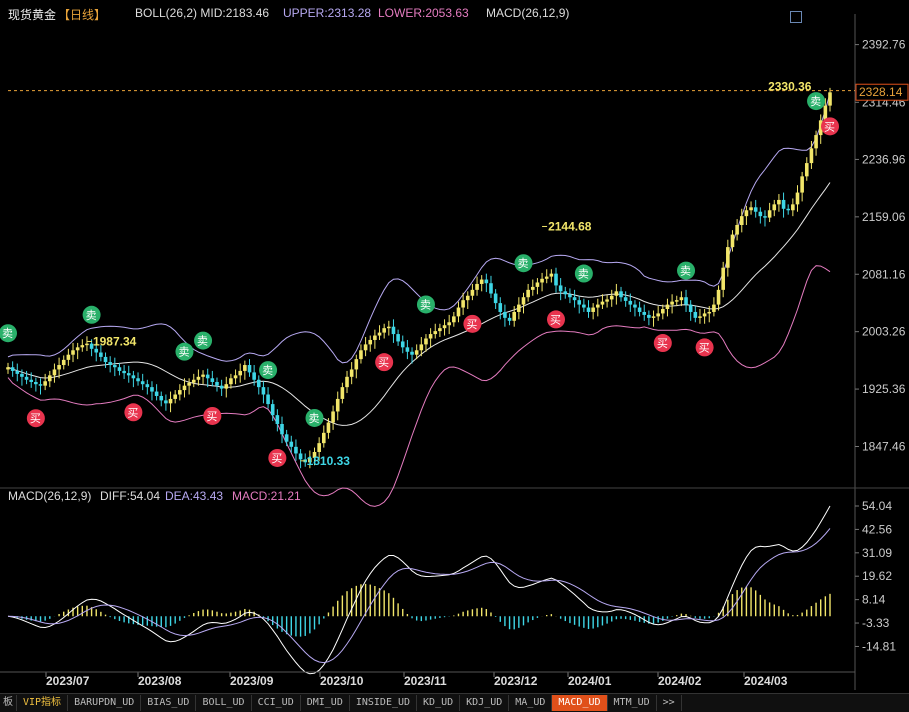 This screenshot has height=712, width=909. Describe the element at coordinates (224, 703) in the screenshot. I see `indicator-tab-boll-ud: BOLL_UD` at that location.